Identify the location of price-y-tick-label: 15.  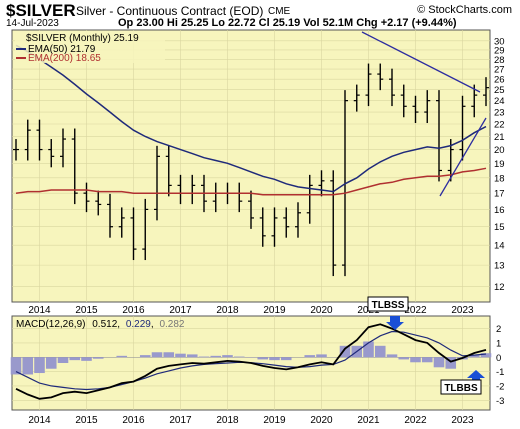
(499, 227).